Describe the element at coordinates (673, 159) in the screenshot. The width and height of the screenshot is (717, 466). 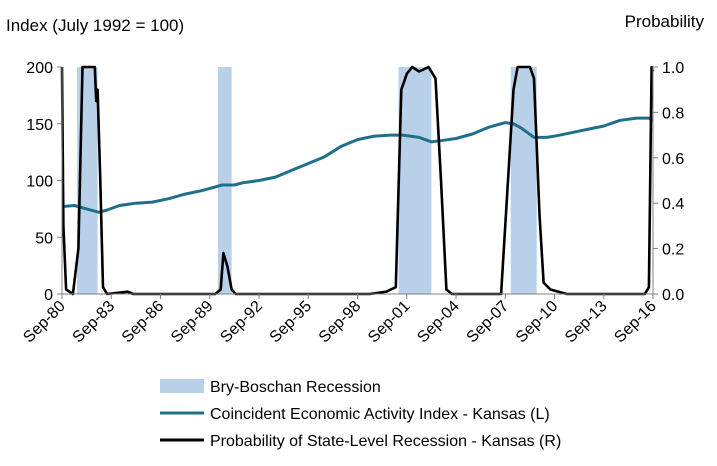
I see `right-tick-label: 0.6` at that location.